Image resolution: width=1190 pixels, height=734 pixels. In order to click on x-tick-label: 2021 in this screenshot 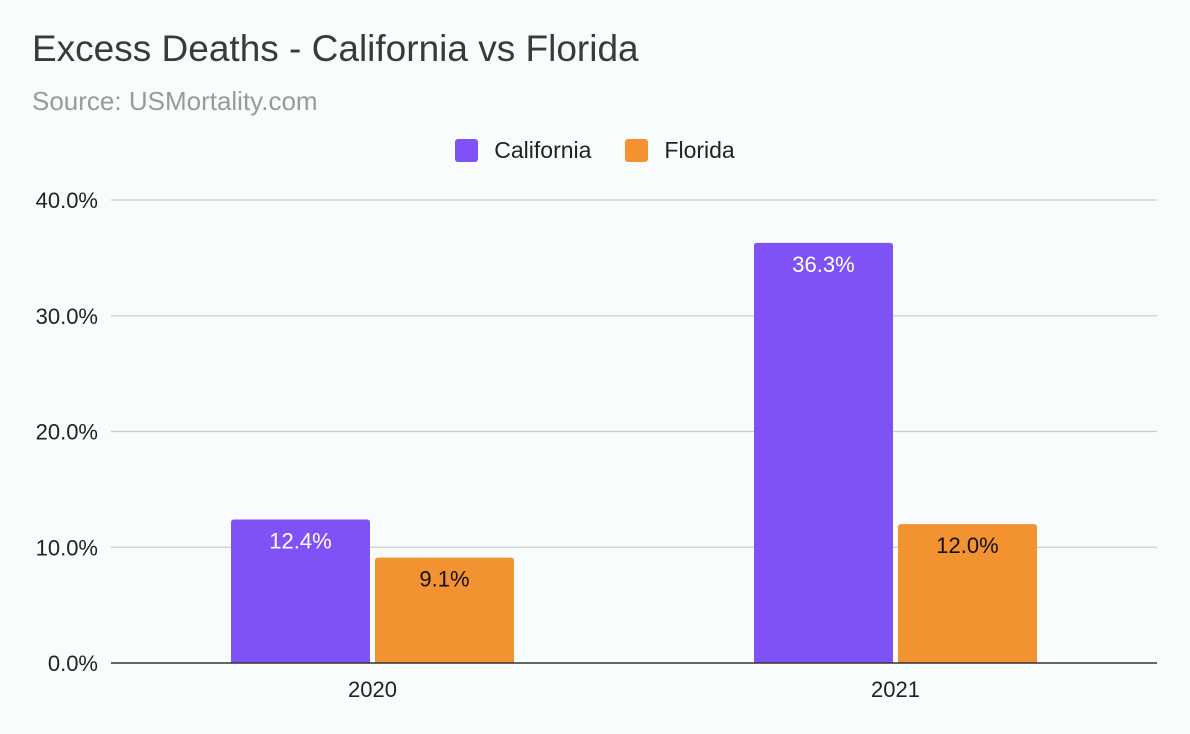, I will do `click(895, 689)`.